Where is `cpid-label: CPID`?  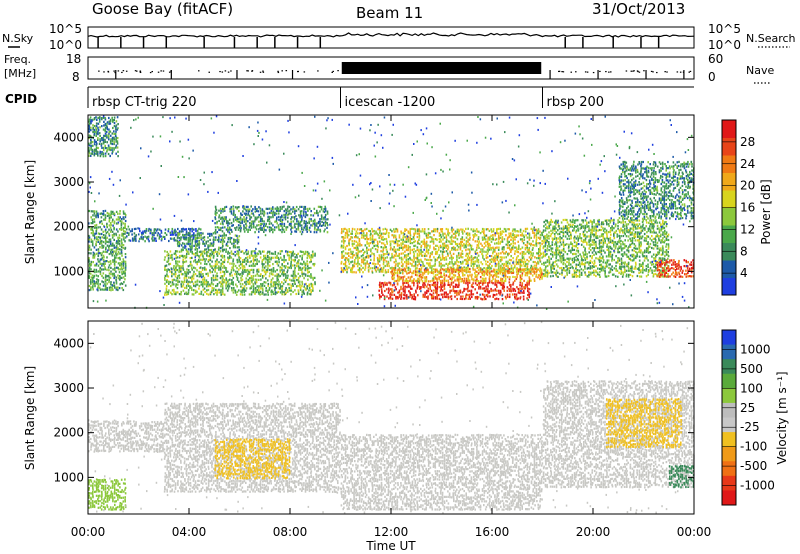 cpid-label: CPID is located at coordinates (21, 99).